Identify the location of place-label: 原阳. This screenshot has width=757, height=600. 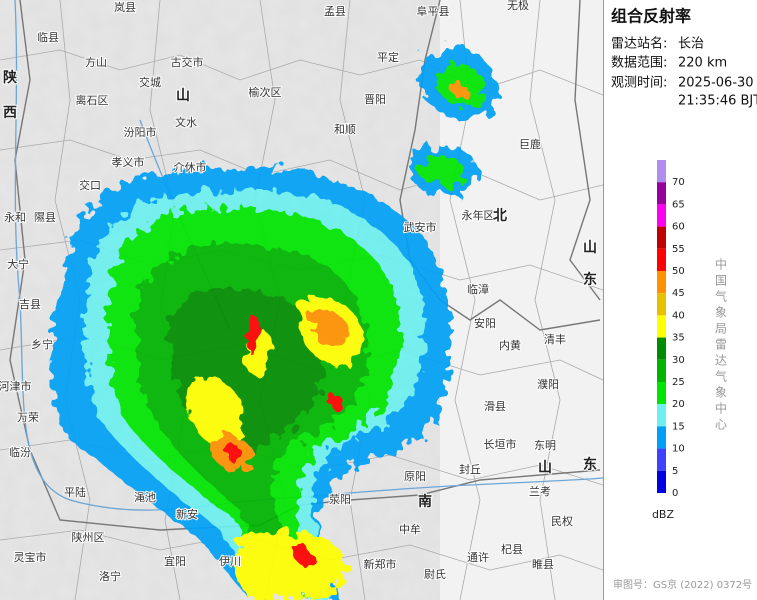
(415, 476).